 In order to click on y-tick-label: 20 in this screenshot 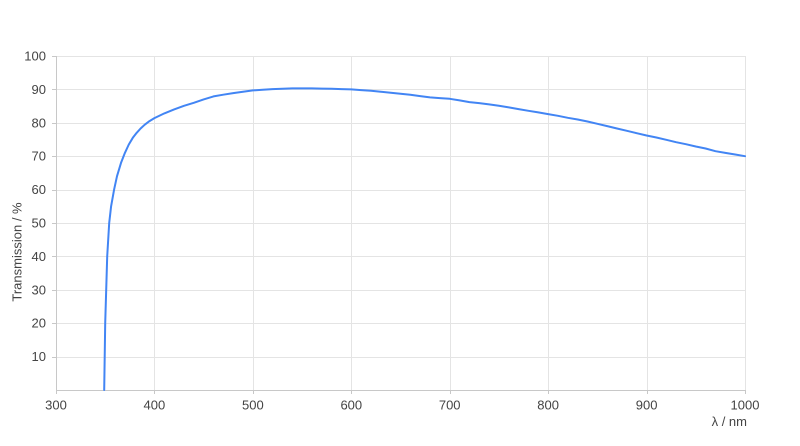, I will do `click(39, 323)`.